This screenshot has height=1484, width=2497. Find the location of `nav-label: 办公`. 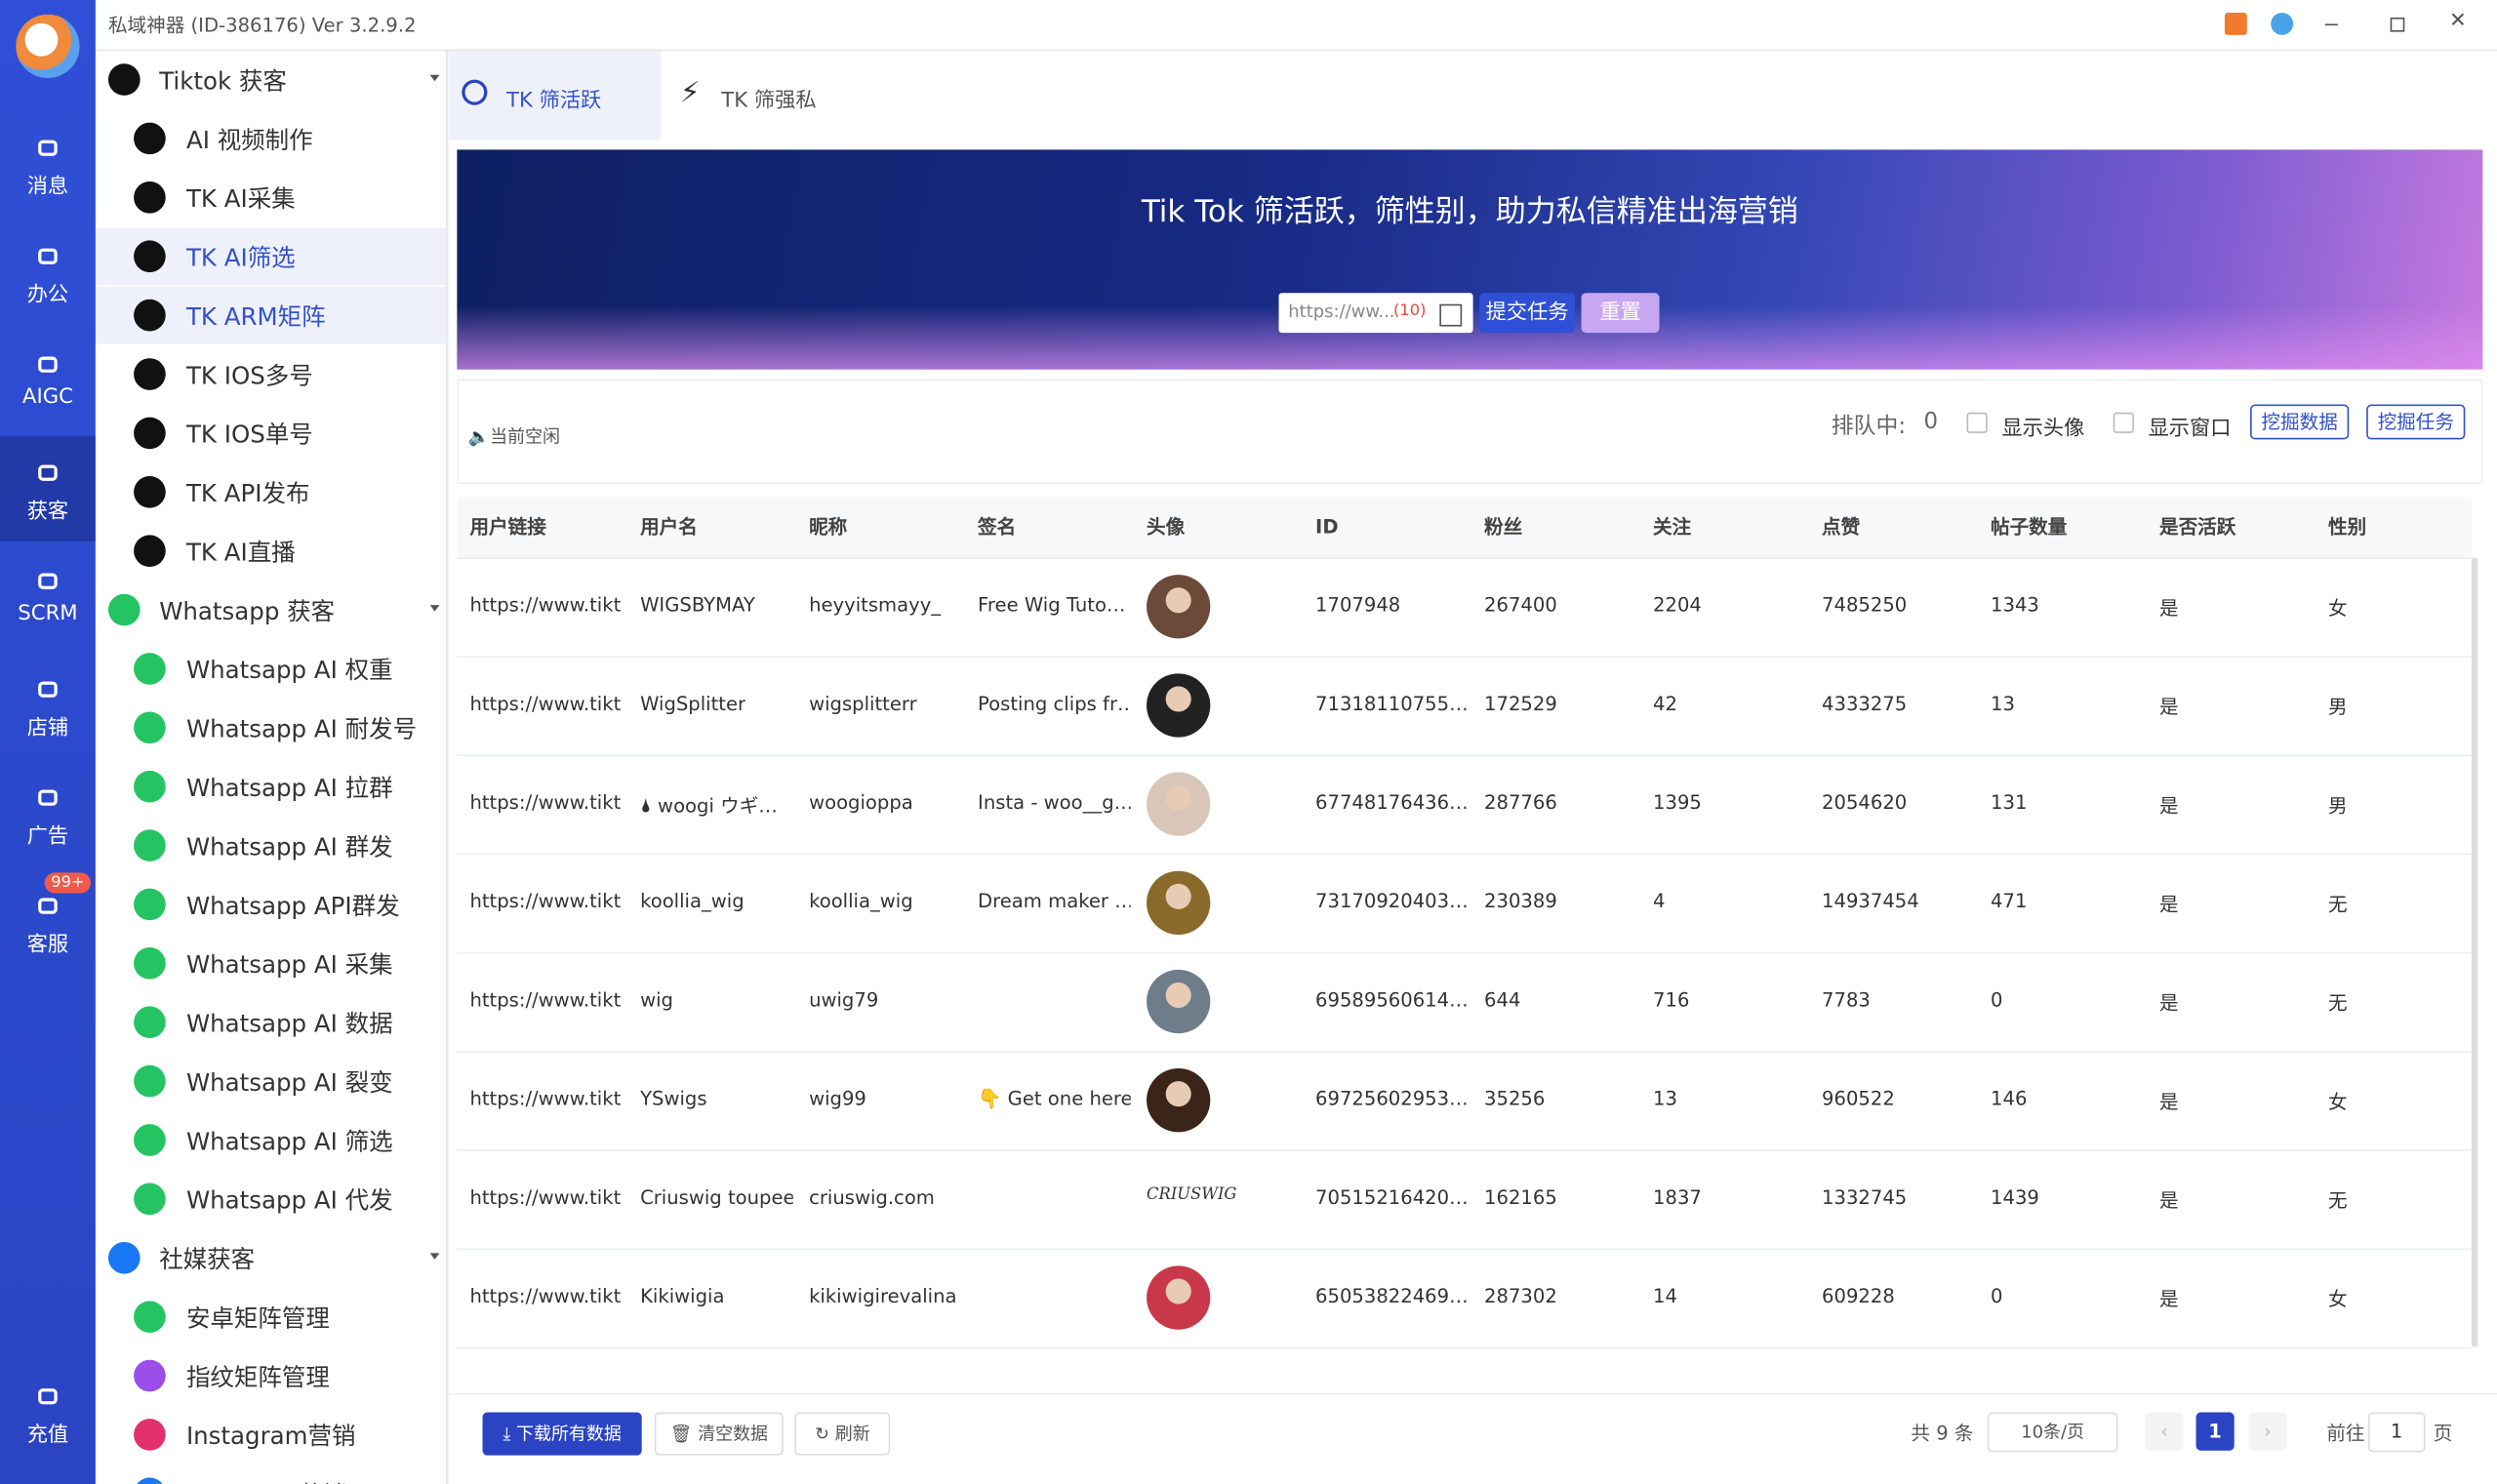

nav-label: 办公 is located at coordinates (47, 295).